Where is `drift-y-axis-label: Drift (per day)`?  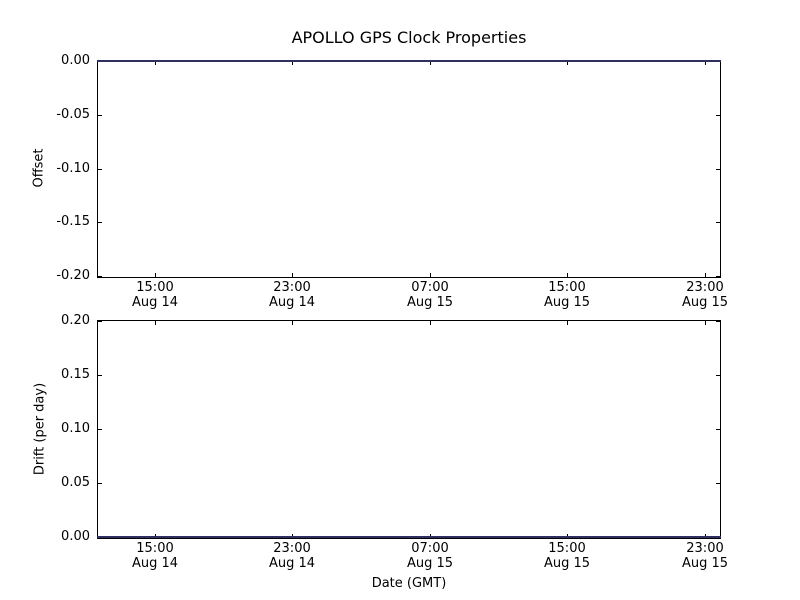 drift-y-axis-label: Drift (per day) is located at coordinates (40, 429).